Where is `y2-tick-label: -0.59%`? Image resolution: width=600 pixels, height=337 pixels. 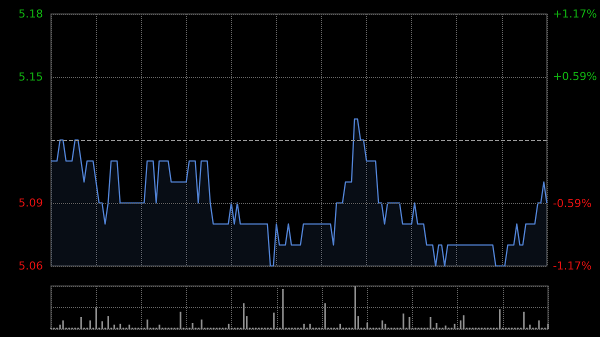 y2-tick-label: -0.59% is located at coordinates (572, 203).